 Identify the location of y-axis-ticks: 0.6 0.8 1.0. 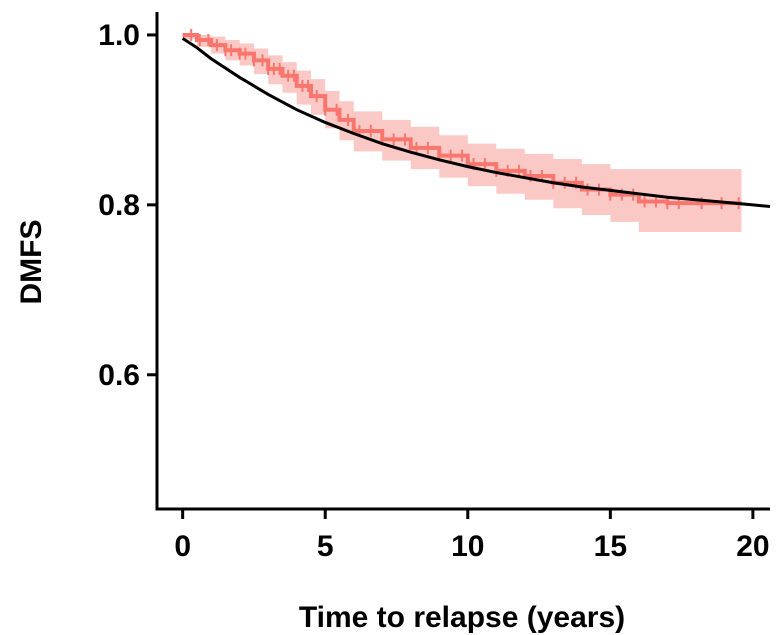
(127, 205).